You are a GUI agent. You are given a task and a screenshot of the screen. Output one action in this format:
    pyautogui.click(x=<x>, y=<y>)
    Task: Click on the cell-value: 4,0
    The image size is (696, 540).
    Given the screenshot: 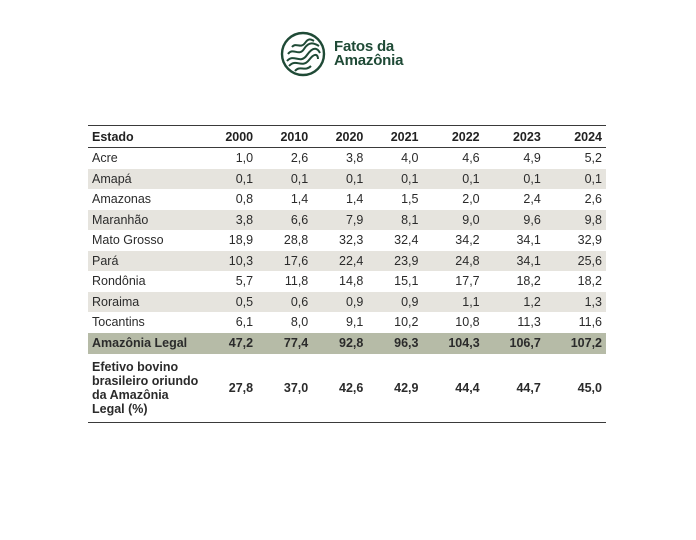 What is the action you would take?
    pyautogui.click(x=410, y=158)
    